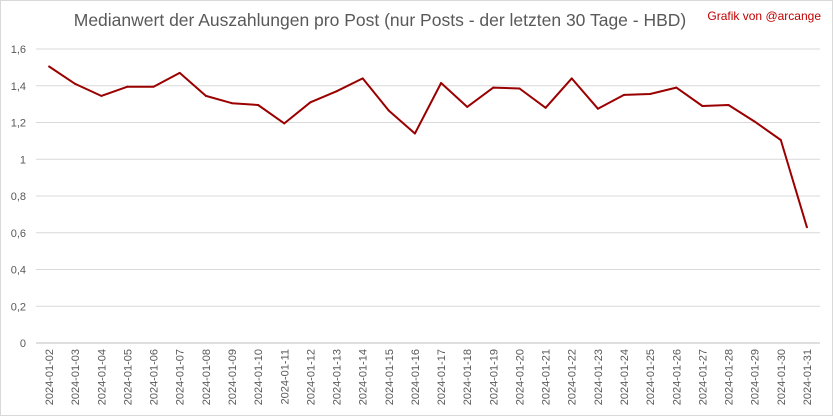 Image resolution: width=833 pixels, height=416 pixels. I want to click on x-tick-label: 2024-01-10, so click(259, 377).